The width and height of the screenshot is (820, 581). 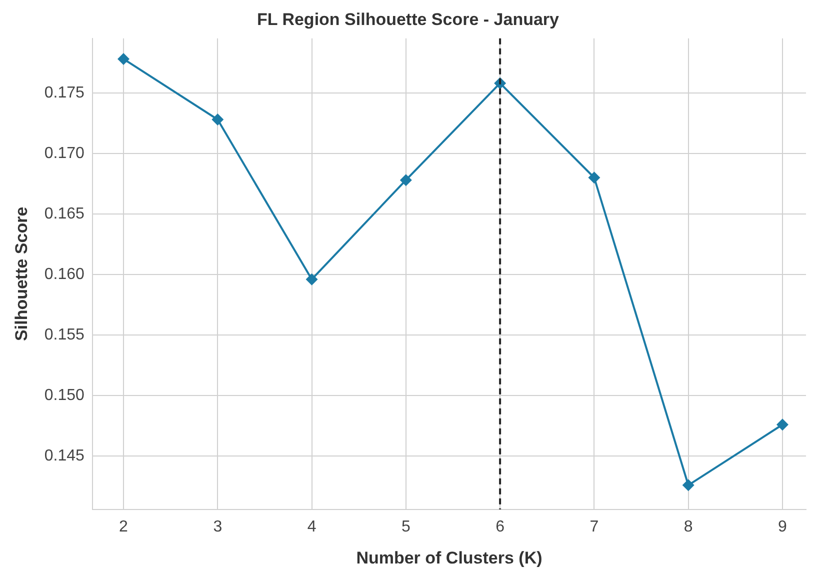 I want to click on y-tick-label: 0.155, so click(x=64, y=335).